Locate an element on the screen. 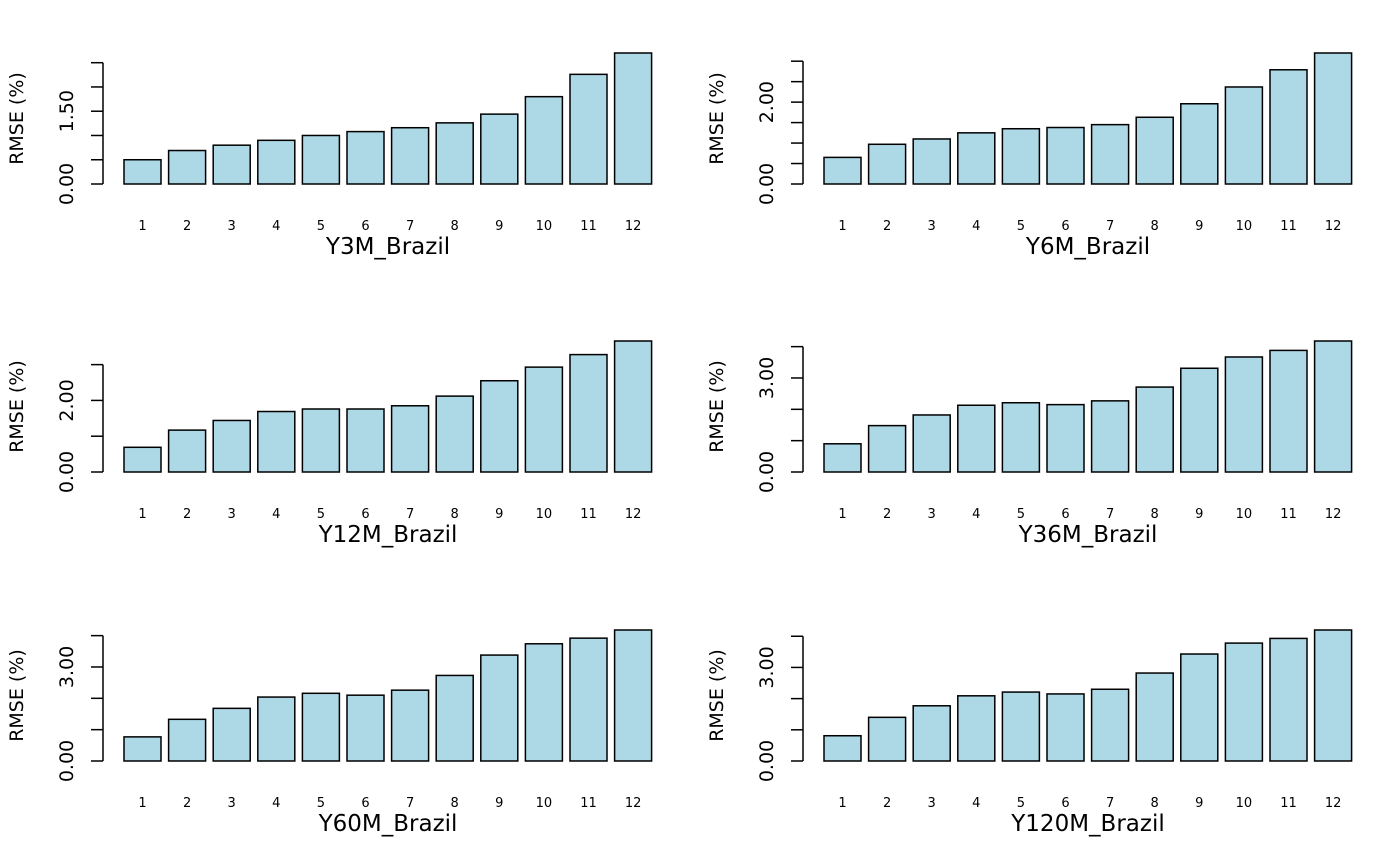 The height and width of the screenshot is (865, 1400). y-tick-label: 2.00 is located at coordinates (67, 400).